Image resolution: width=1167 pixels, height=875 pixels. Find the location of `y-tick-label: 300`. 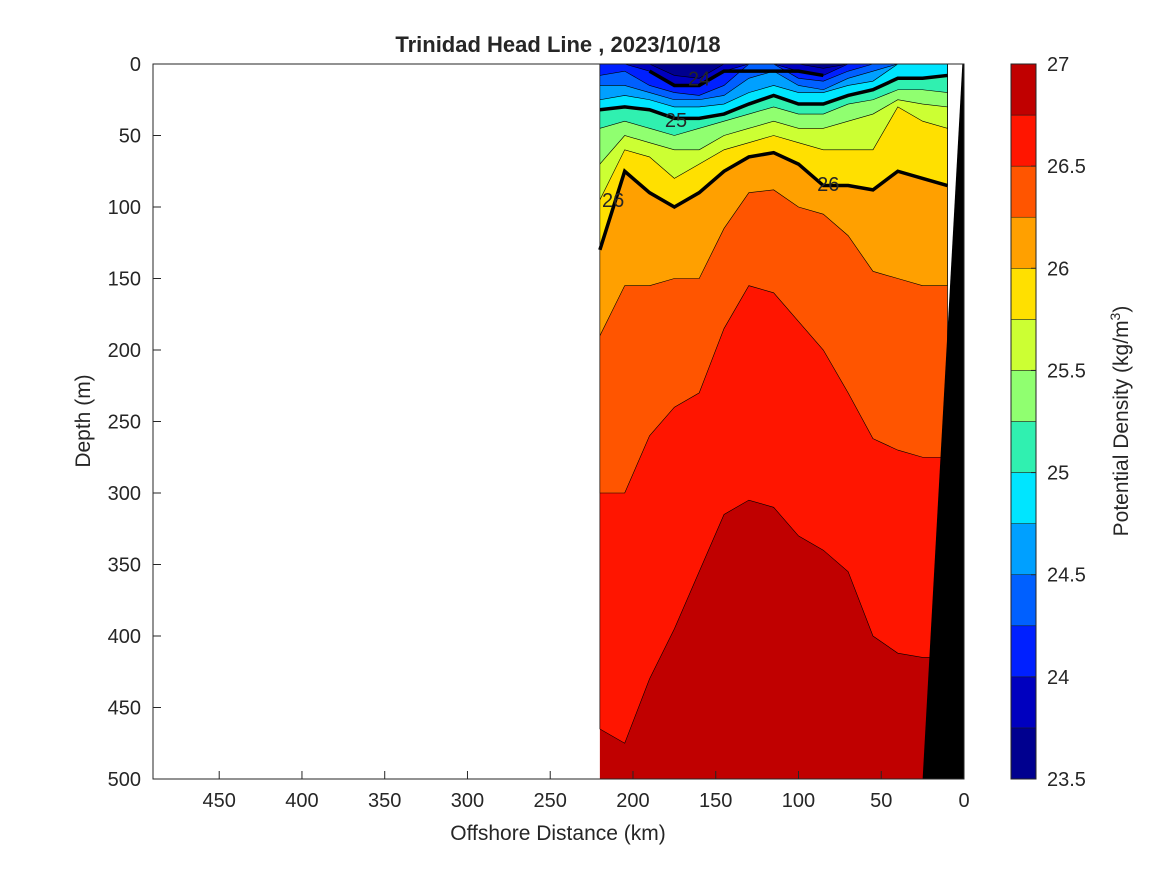

y-tick-label: 300 is located at coordinates (124, 494).